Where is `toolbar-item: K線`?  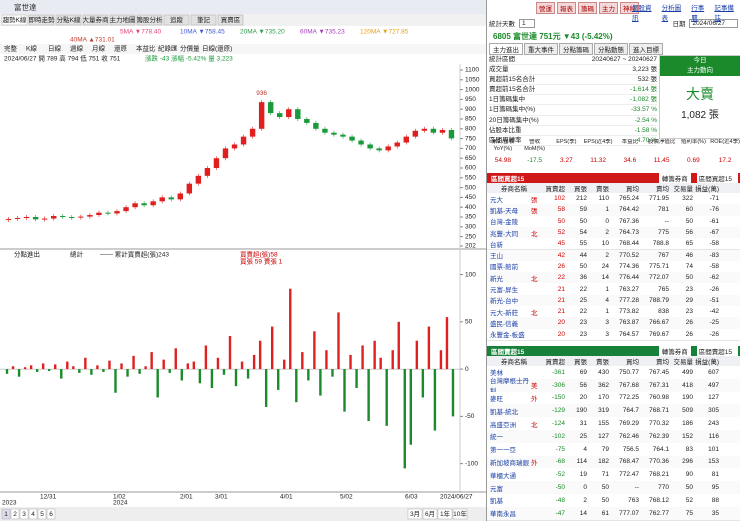
toolbar-item: K線 is located at coordinates (31, 48).